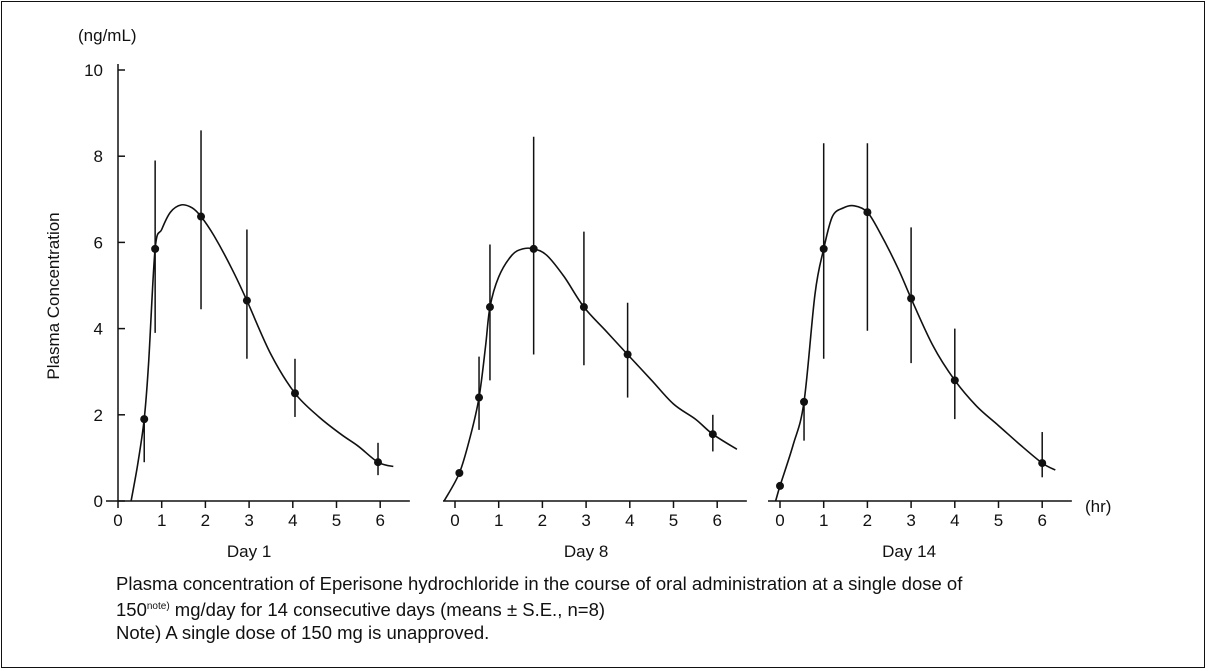 Image resolution: width=1208 pixels, height=671 pixels. What do you see at coordinates (909, 551) in the screenshot?
I see `panel-3-title: Day 14` at bounding box center [909, 551].